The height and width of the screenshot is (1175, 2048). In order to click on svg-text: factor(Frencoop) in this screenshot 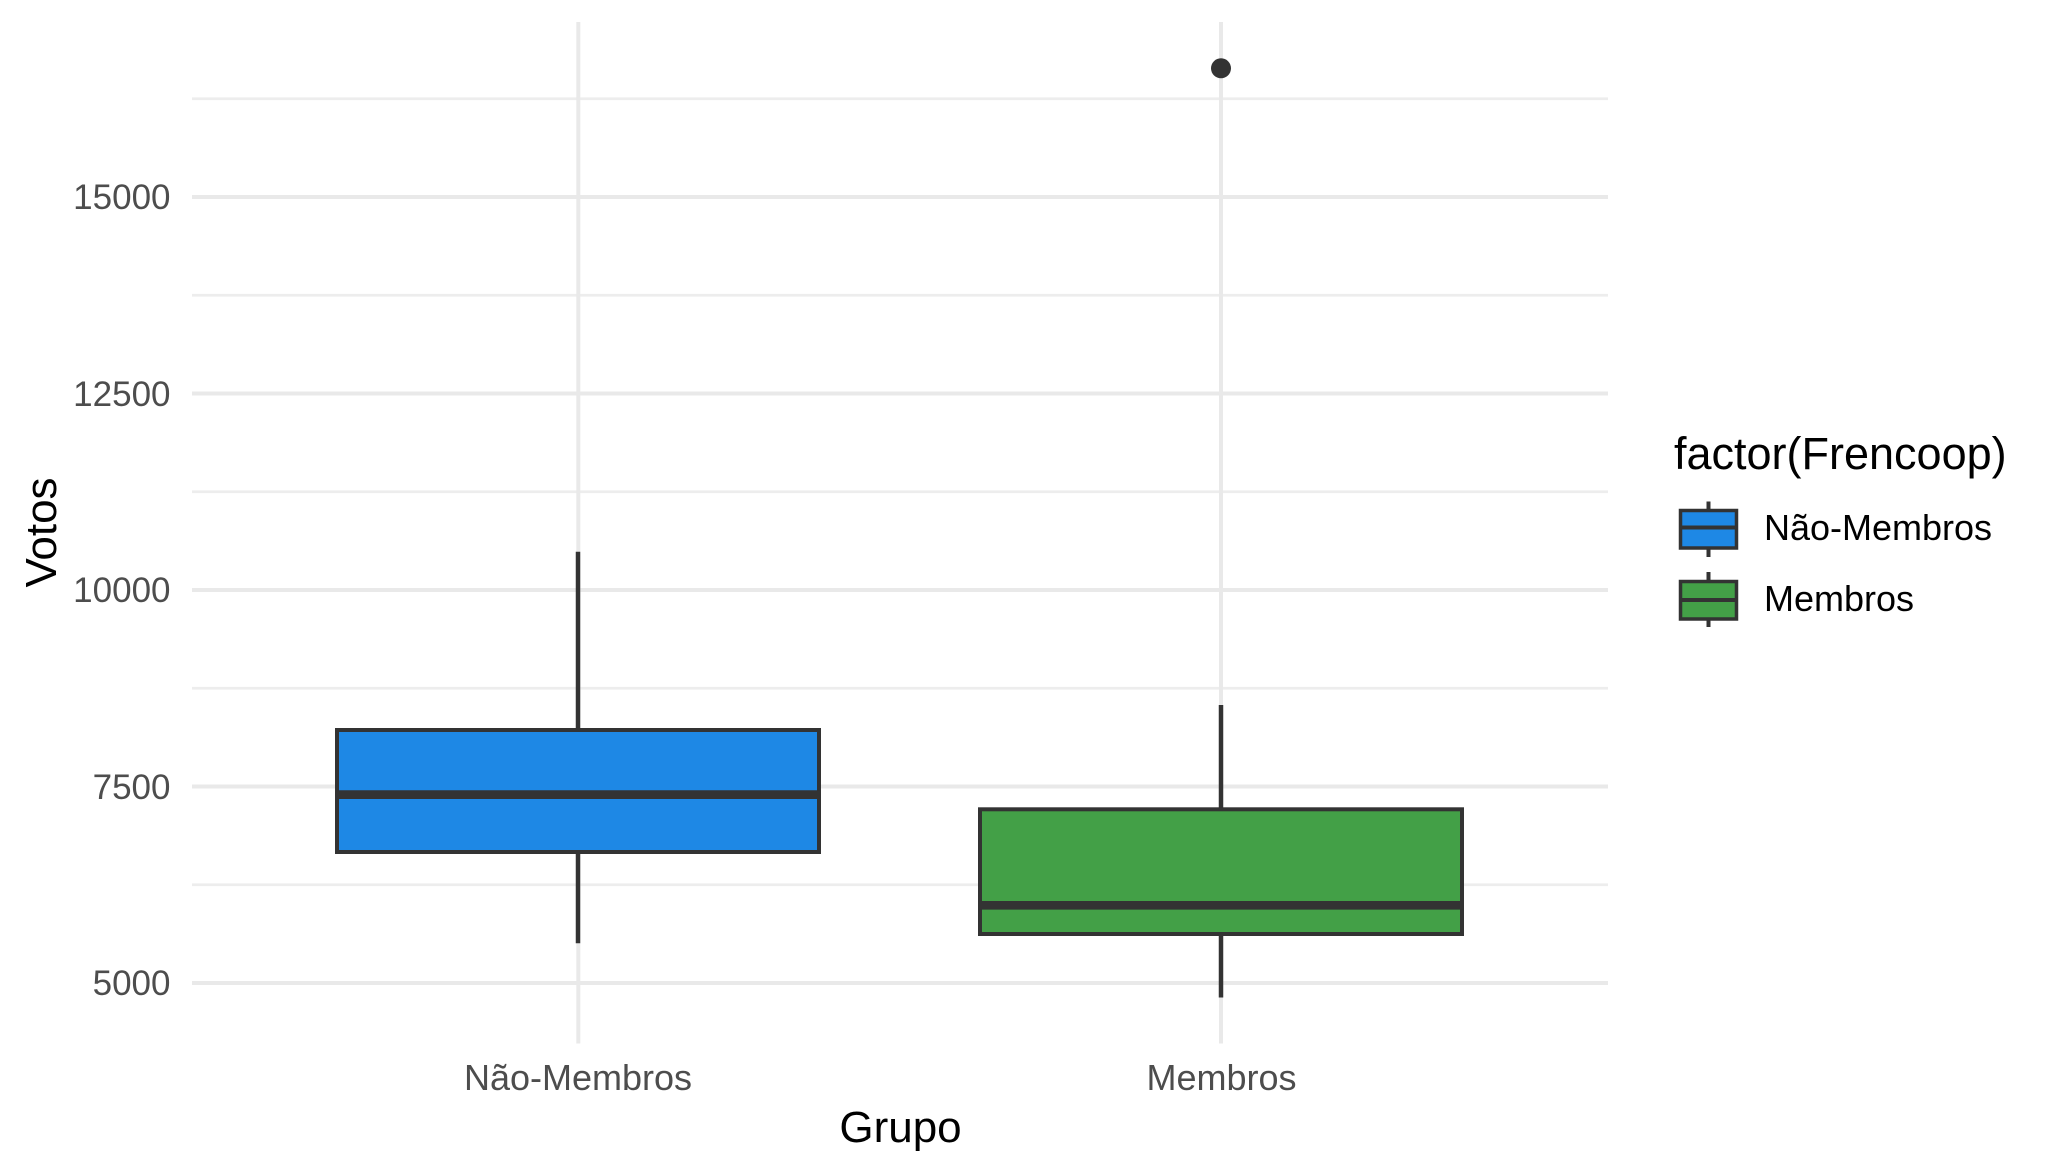, I will do `click(1840, 453)`.